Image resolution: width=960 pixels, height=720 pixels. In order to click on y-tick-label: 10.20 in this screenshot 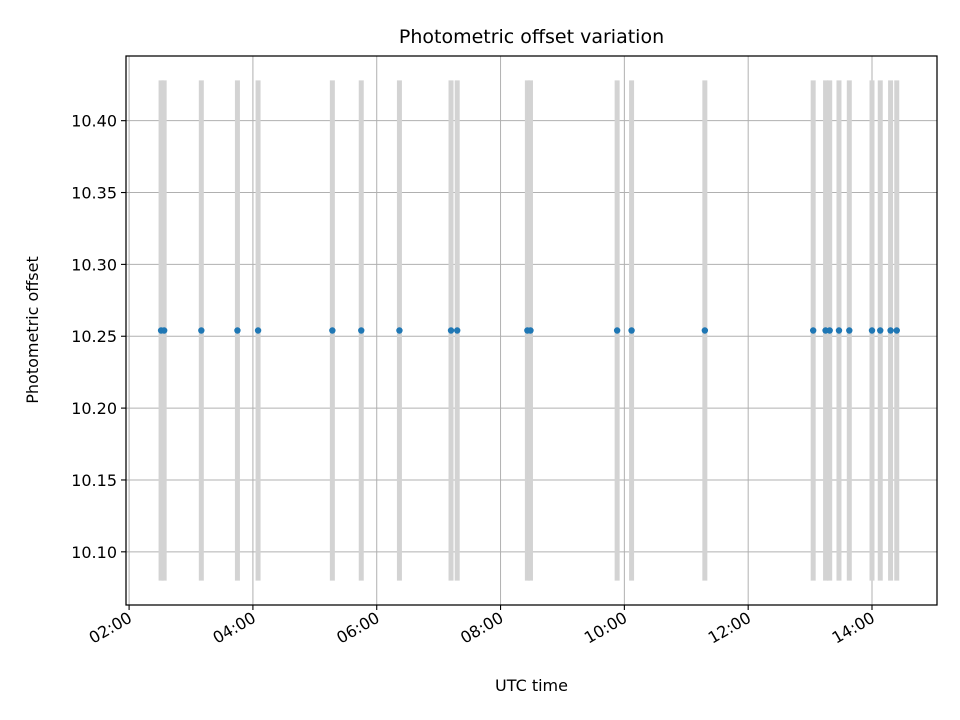, I will do `click(94, 408)`.